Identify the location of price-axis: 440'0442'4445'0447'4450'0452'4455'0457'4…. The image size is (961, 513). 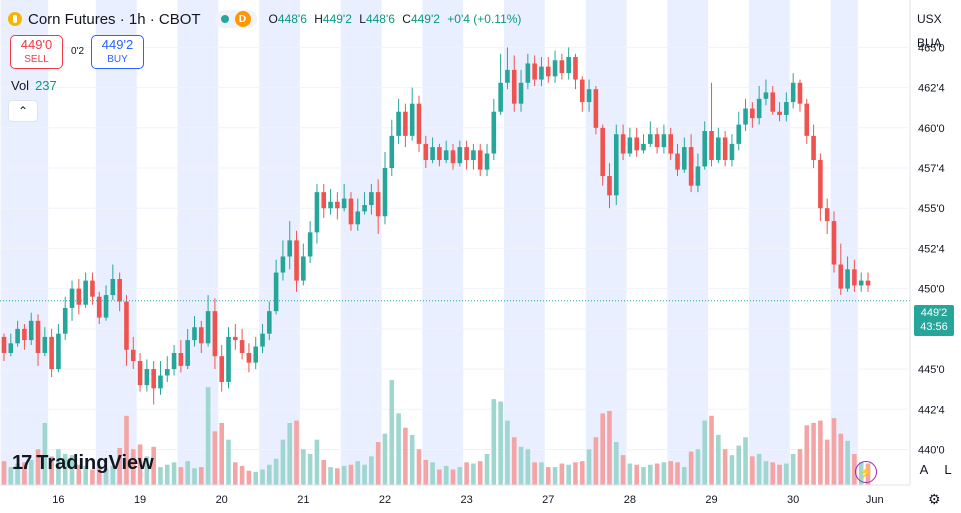
(931, 249).